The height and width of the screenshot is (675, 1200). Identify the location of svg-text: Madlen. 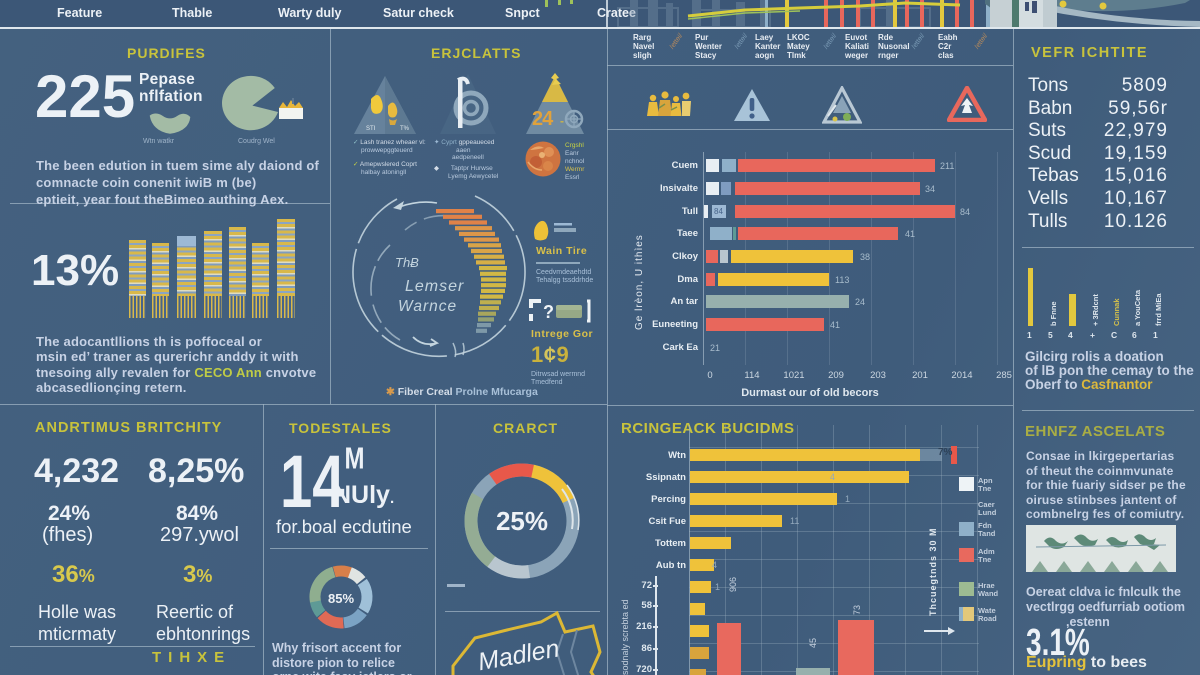
(519, 654).